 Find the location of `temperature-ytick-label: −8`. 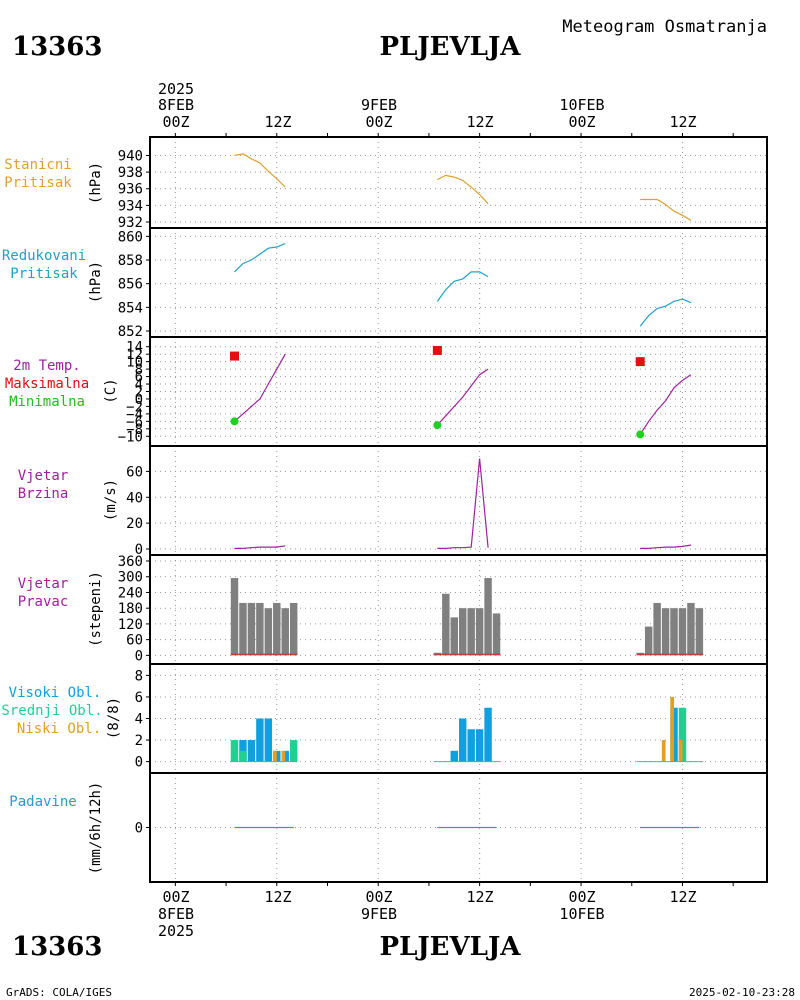

temperature-ytick-label: −8 is located at coordinates (134, 430).